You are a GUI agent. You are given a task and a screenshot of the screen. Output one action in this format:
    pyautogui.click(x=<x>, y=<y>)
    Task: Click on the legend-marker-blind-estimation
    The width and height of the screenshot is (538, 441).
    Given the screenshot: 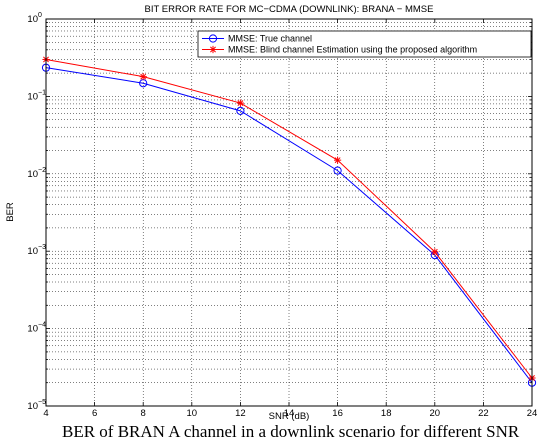 What is the action you would take?
    pyautogui.click(x=213, y=49)
    